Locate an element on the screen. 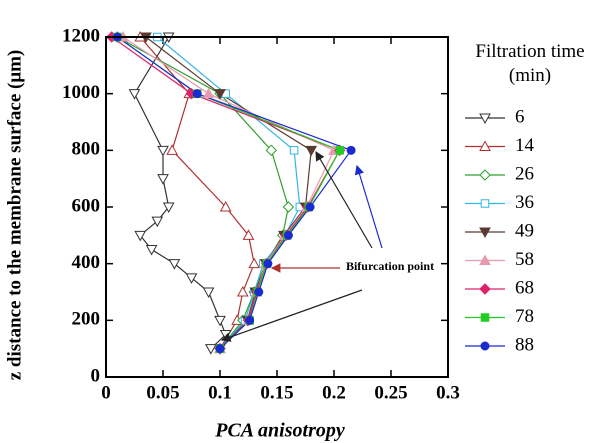 The height and width of the screenshot is (443, 602). x-axis-label: PCA anisotropy is located at coordinates (279, 431).